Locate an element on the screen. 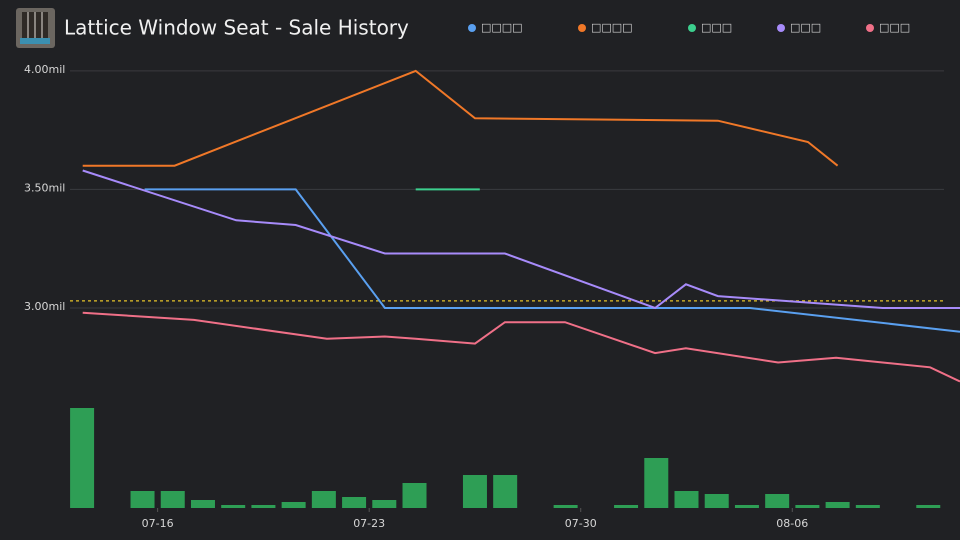 The image size is (960, 540). x-tick-label: 07-30 is located at coordinates (581, 523).